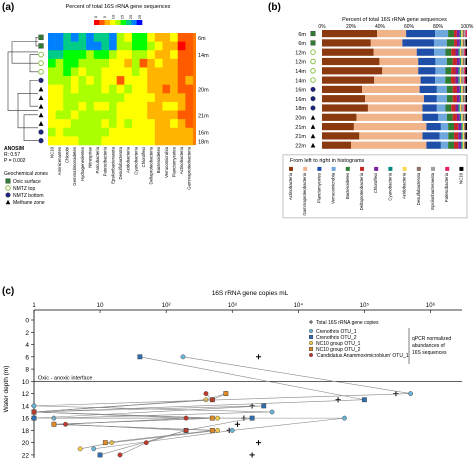 This screenshot has width=474, height=466. What do you see at coordinates (139, 16) in the screenshot?
I see `colorbar-tick: 25` at bounding box center [139, 16].